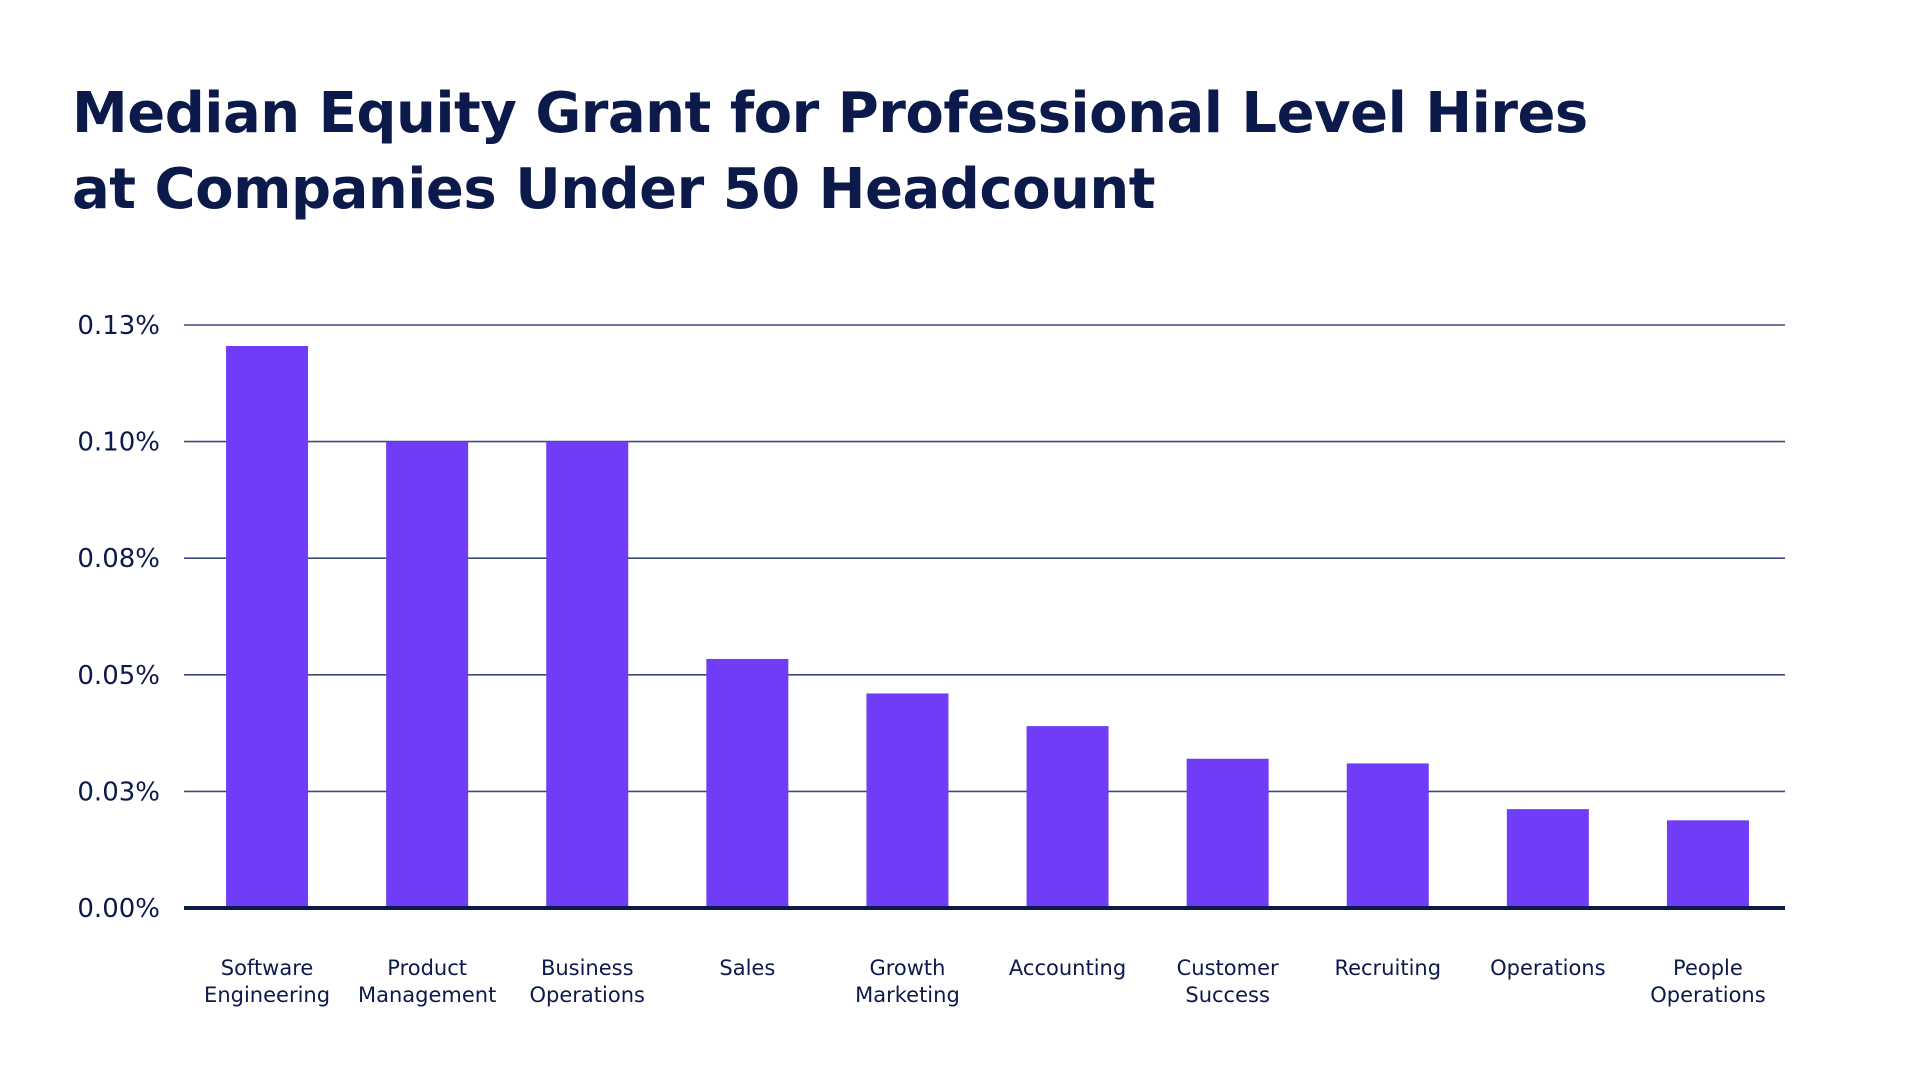 The width and height of the screenshot is (1920, 1080). What do you see at coordinates (118, 559) in the screenshot?
I see `y-tick-label: 0.08%` at bounding box center [118, 559].